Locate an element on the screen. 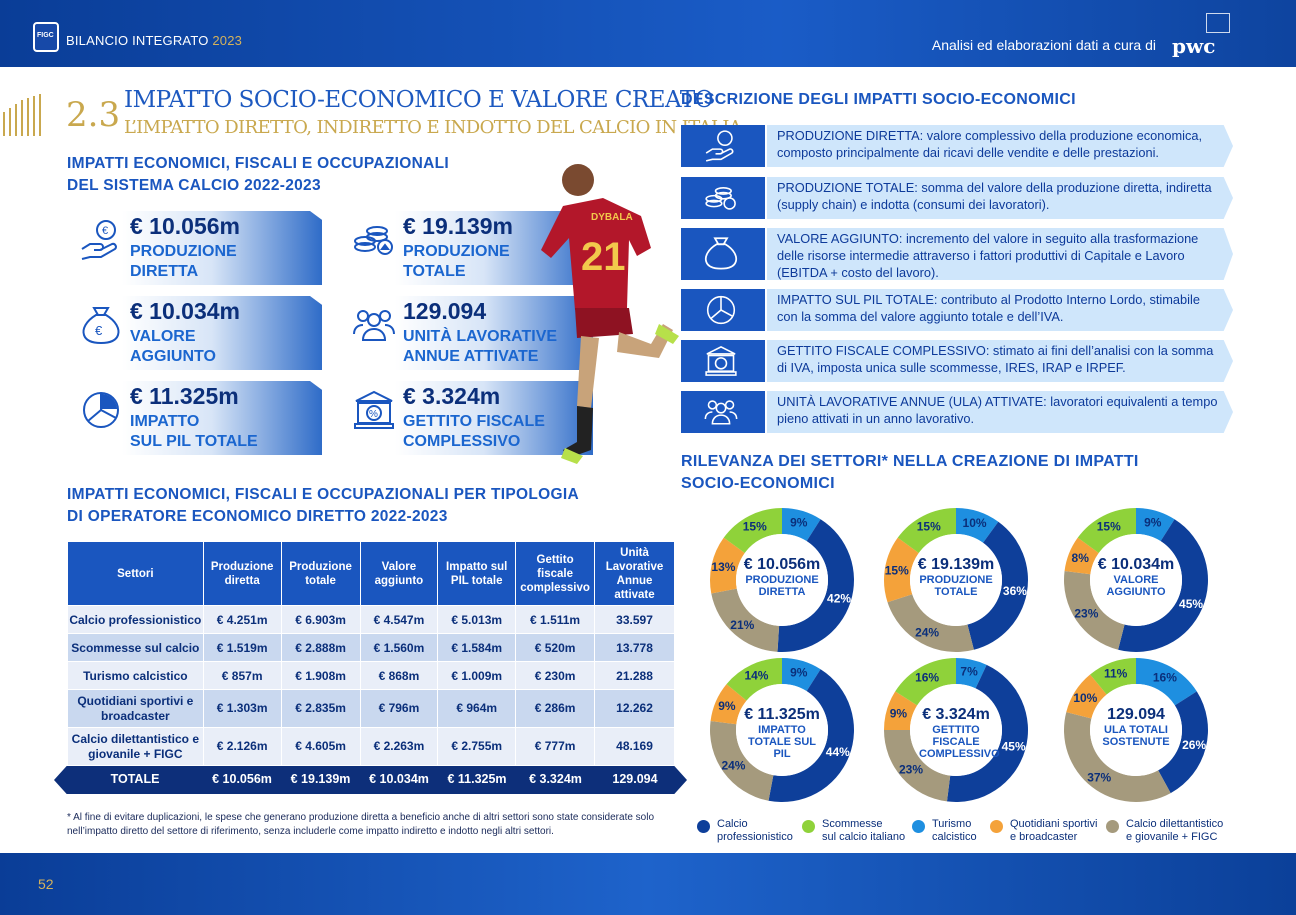 This screenshot has width=1296, height=915. donut-percent-label: 16% is located at coordinates (927, 677).